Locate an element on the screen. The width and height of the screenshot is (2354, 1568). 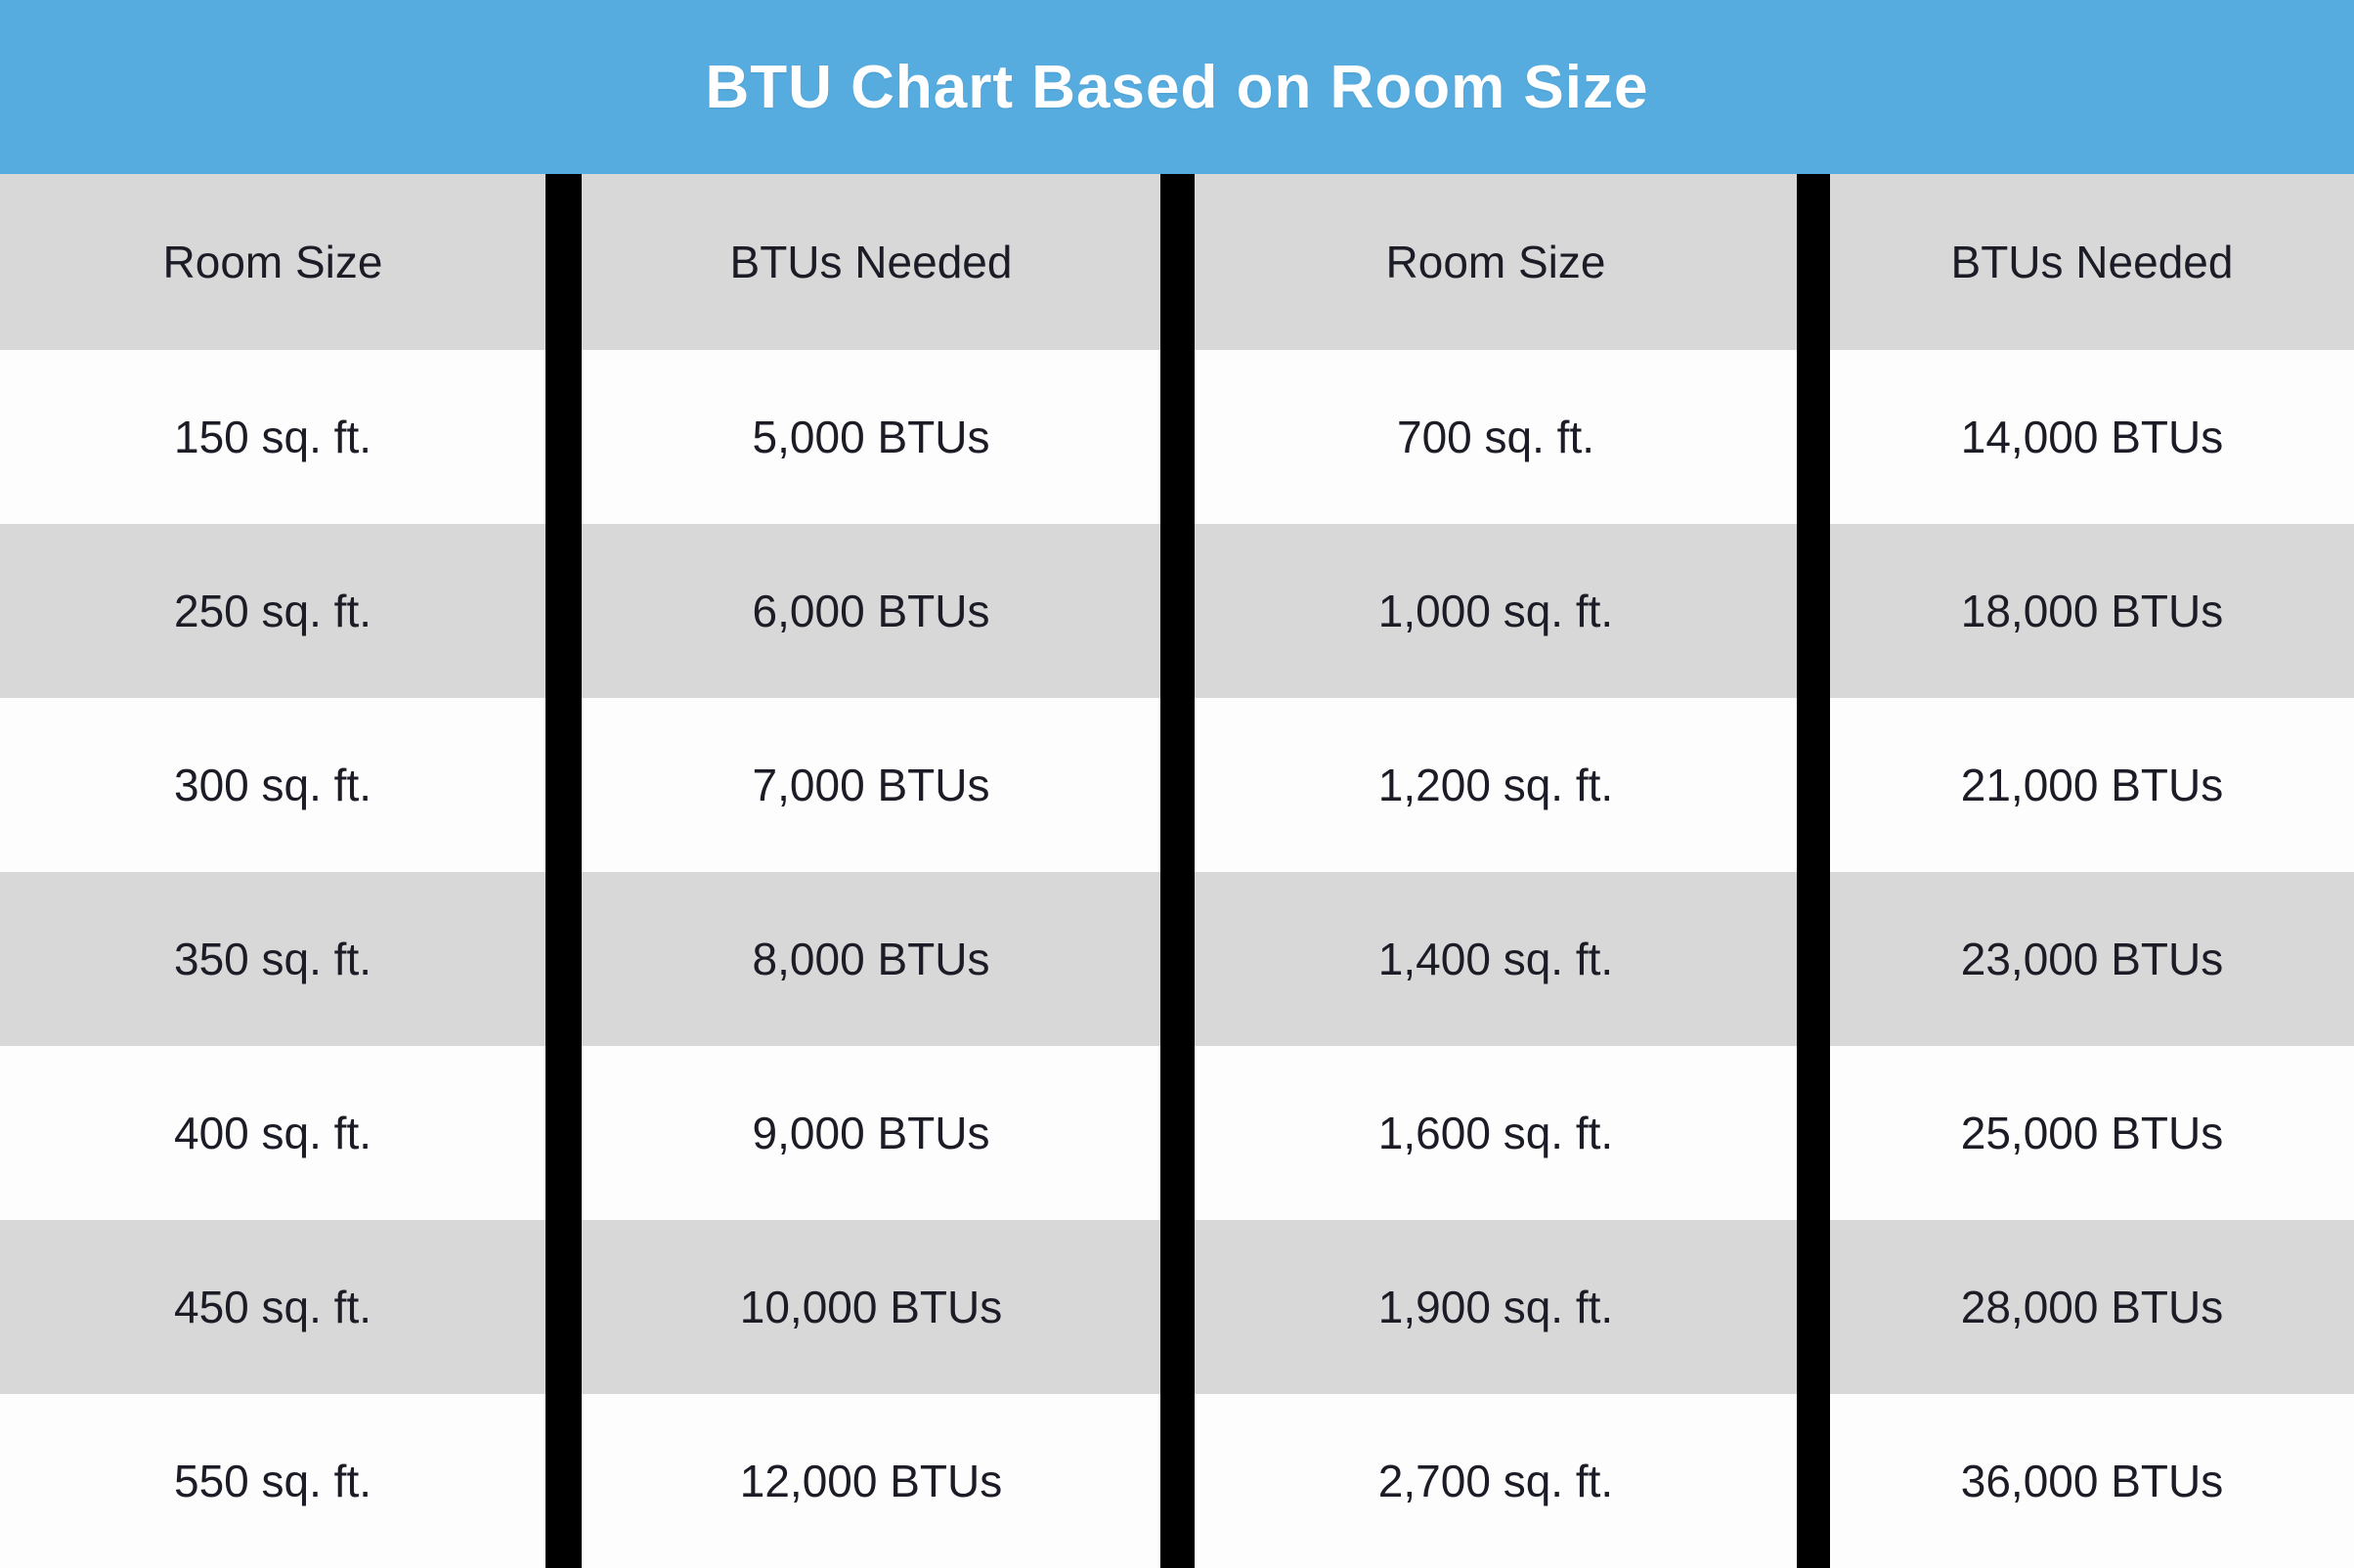
table-cell: 9,000 BTUs is located at coordinates (871, 1133).